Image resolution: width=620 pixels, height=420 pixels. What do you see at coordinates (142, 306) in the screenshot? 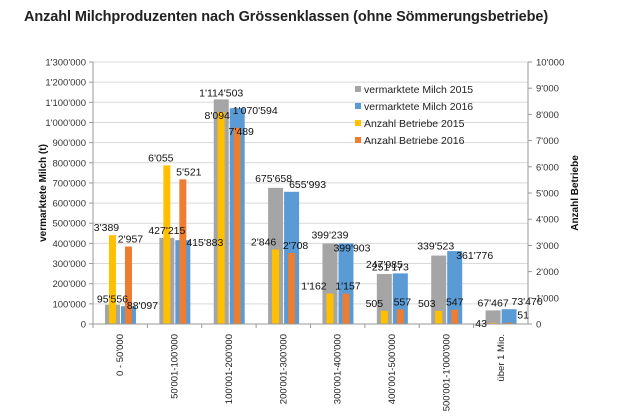
I see `data-label: 88'097` at bounding box center [142, 306].